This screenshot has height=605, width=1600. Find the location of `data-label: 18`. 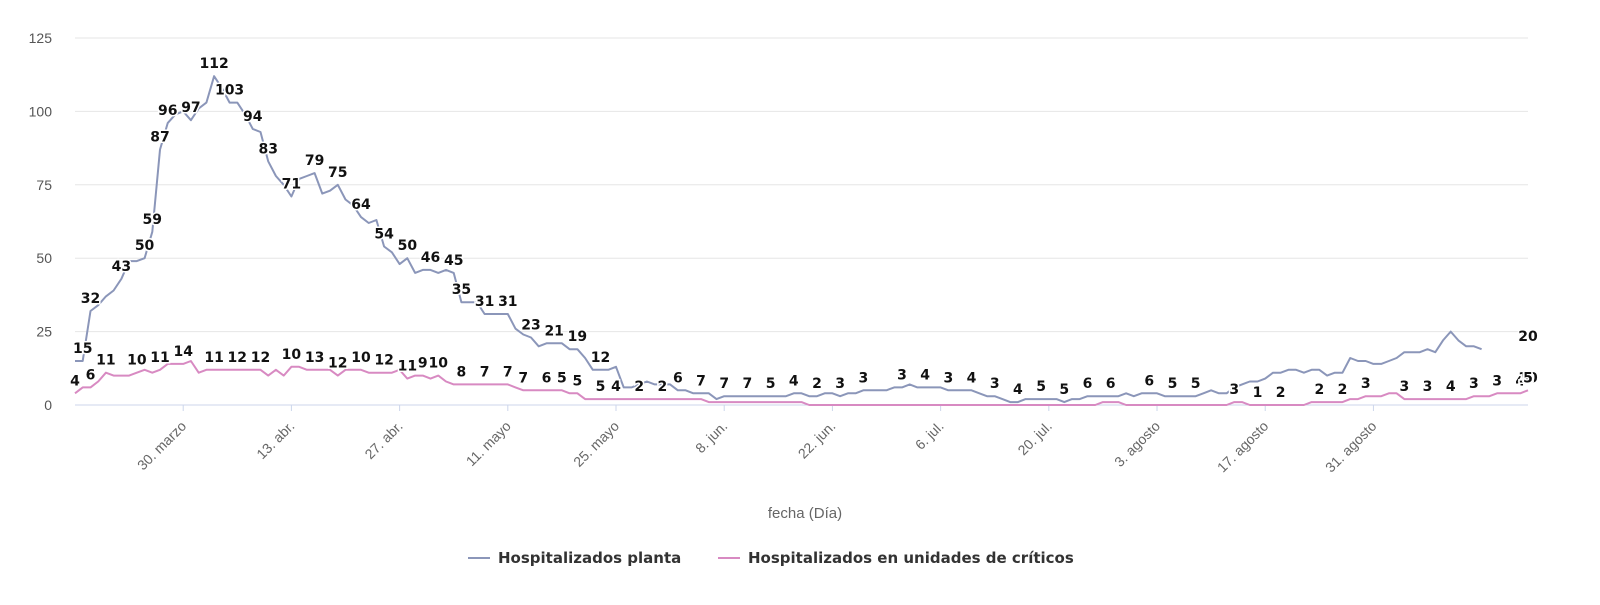

data-label: 18 is located at coordinates (1527, 337).